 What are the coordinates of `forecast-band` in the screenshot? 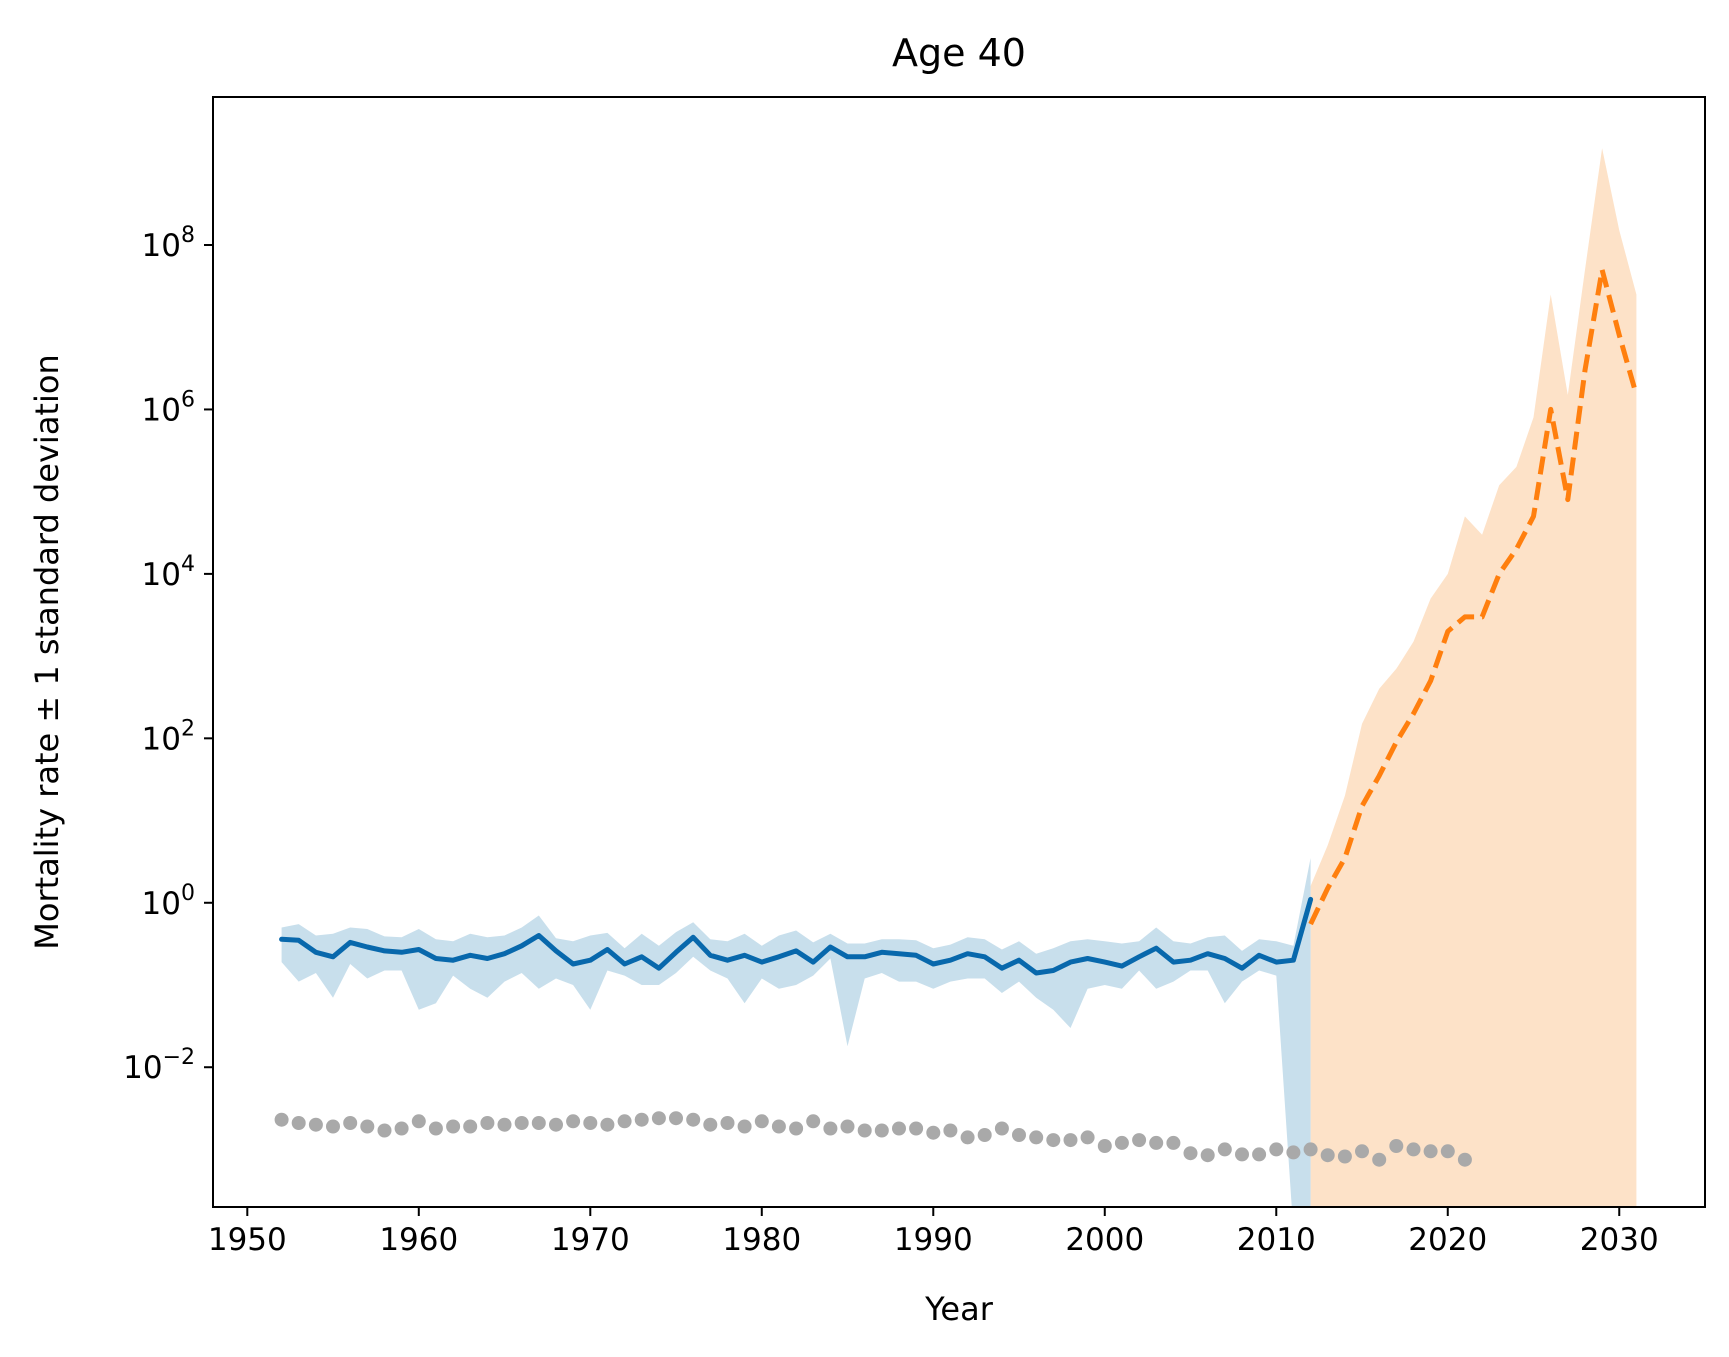 It's located at (1473, 677).